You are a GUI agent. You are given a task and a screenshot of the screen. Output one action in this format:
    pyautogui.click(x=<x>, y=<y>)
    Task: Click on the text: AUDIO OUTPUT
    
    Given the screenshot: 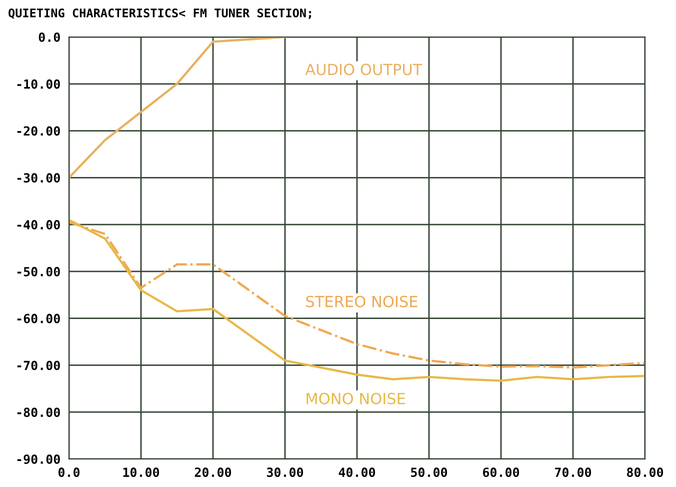 What is the action you would take?
    pyautogui.click(x=363, y=70)
    